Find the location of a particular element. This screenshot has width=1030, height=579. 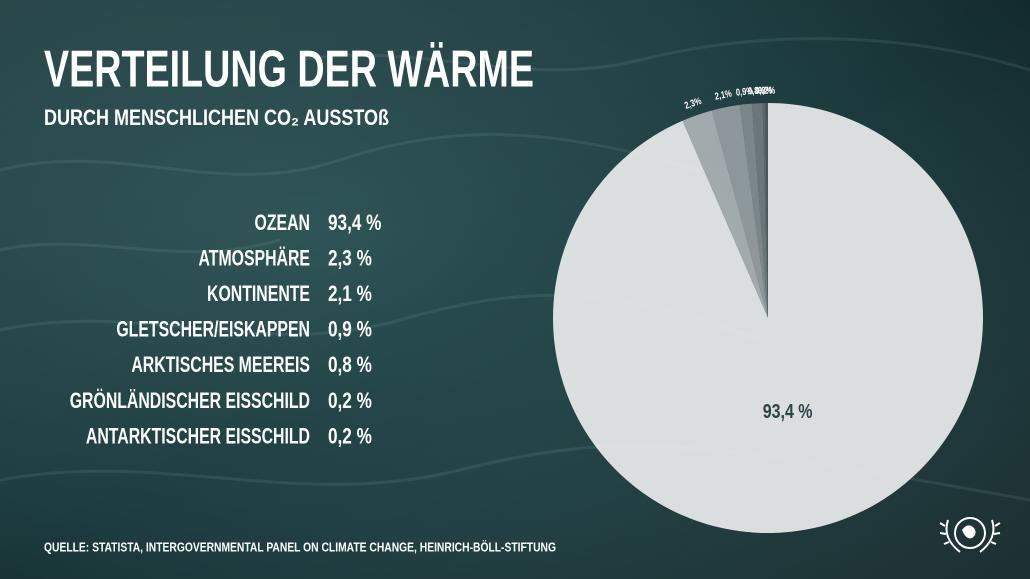

legend-value: 2,1 % is located at coordinates (350, 293).